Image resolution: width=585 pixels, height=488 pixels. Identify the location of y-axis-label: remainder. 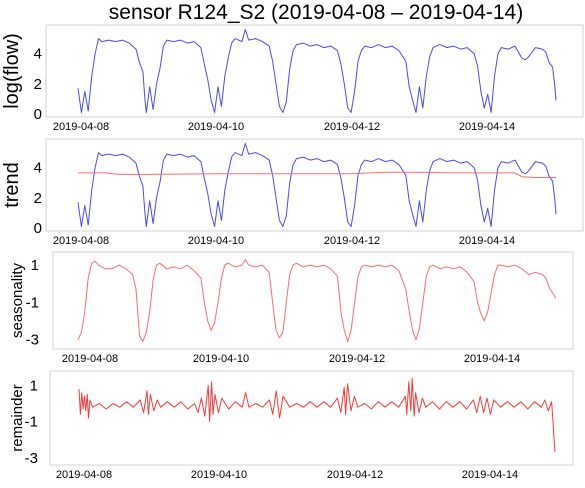
(17, 418).